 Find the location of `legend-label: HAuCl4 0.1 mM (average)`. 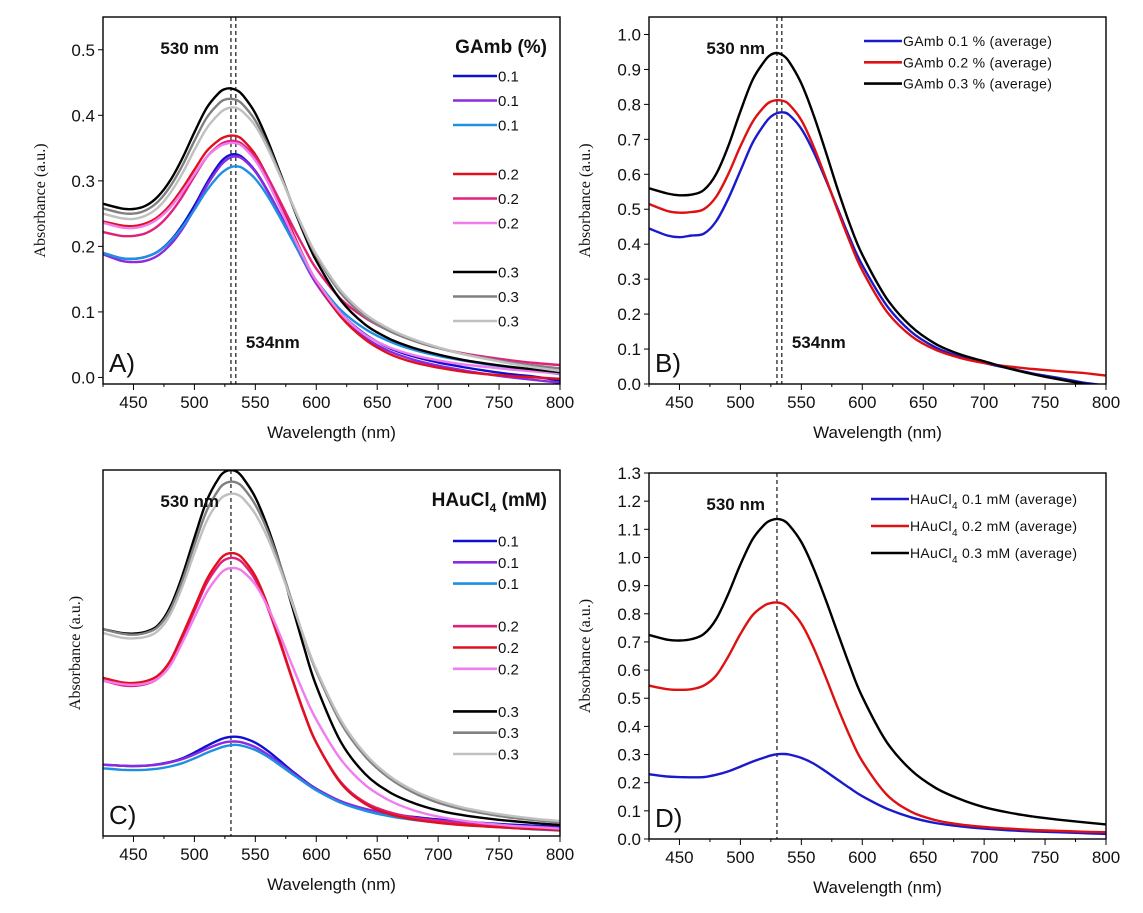

legend-label: HAuCl4 0.1 mM (average) is located at coordinates (993, 501).